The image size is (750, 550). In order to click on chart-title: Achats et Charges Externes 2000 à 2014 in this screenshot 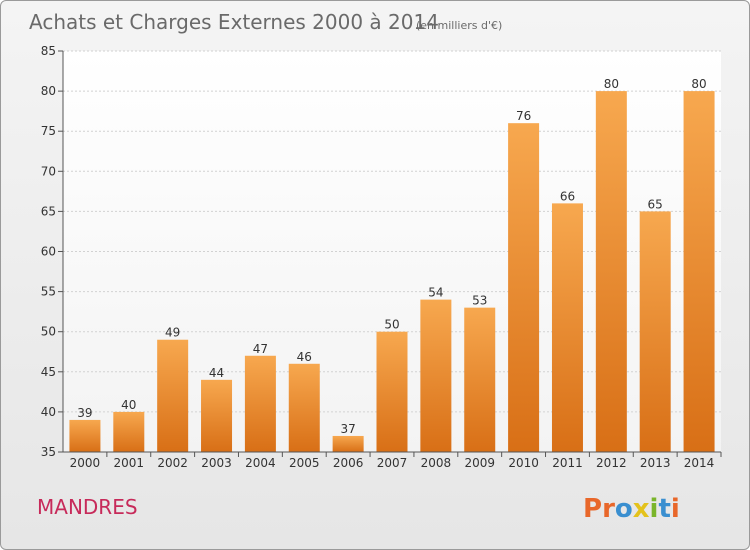, I will do `click(234, 22)`.